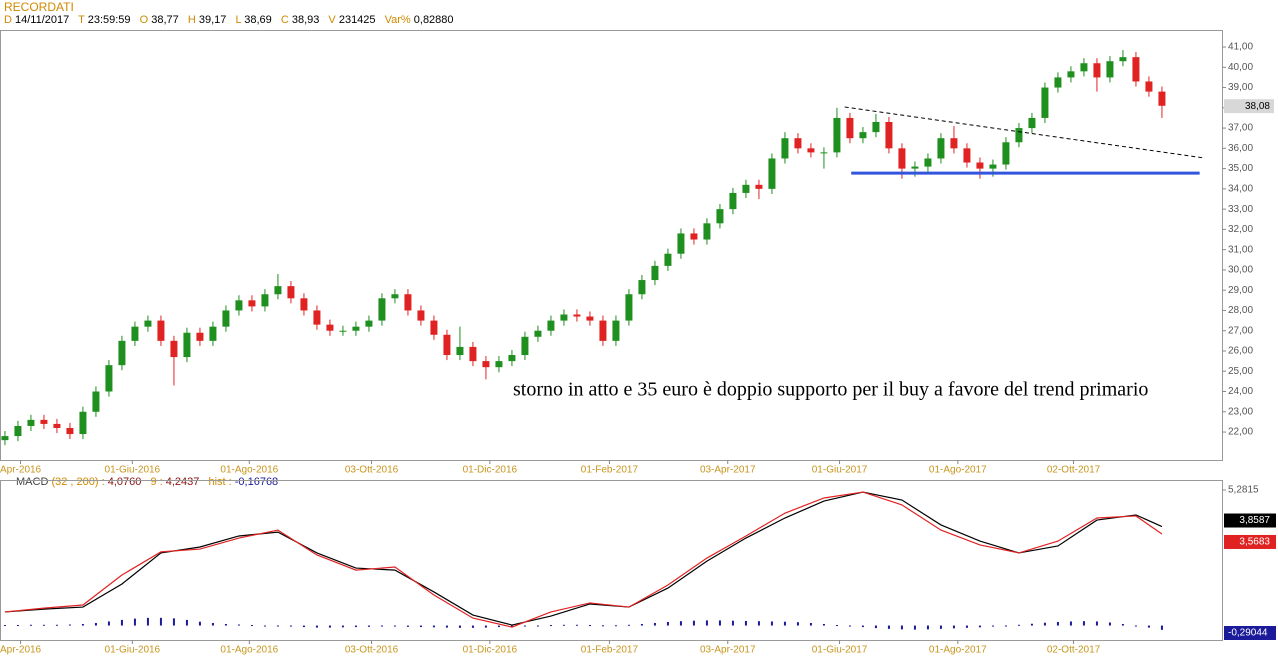  I want to click on y-tick-label: 34,00, so click(1240, 189).